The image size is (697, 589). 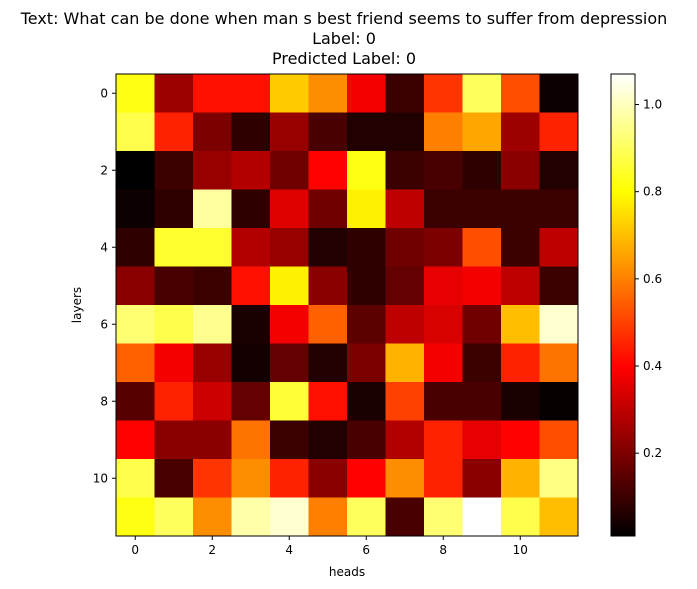 I want to click on x-tick-label: 4, so click(x=289, y=550).